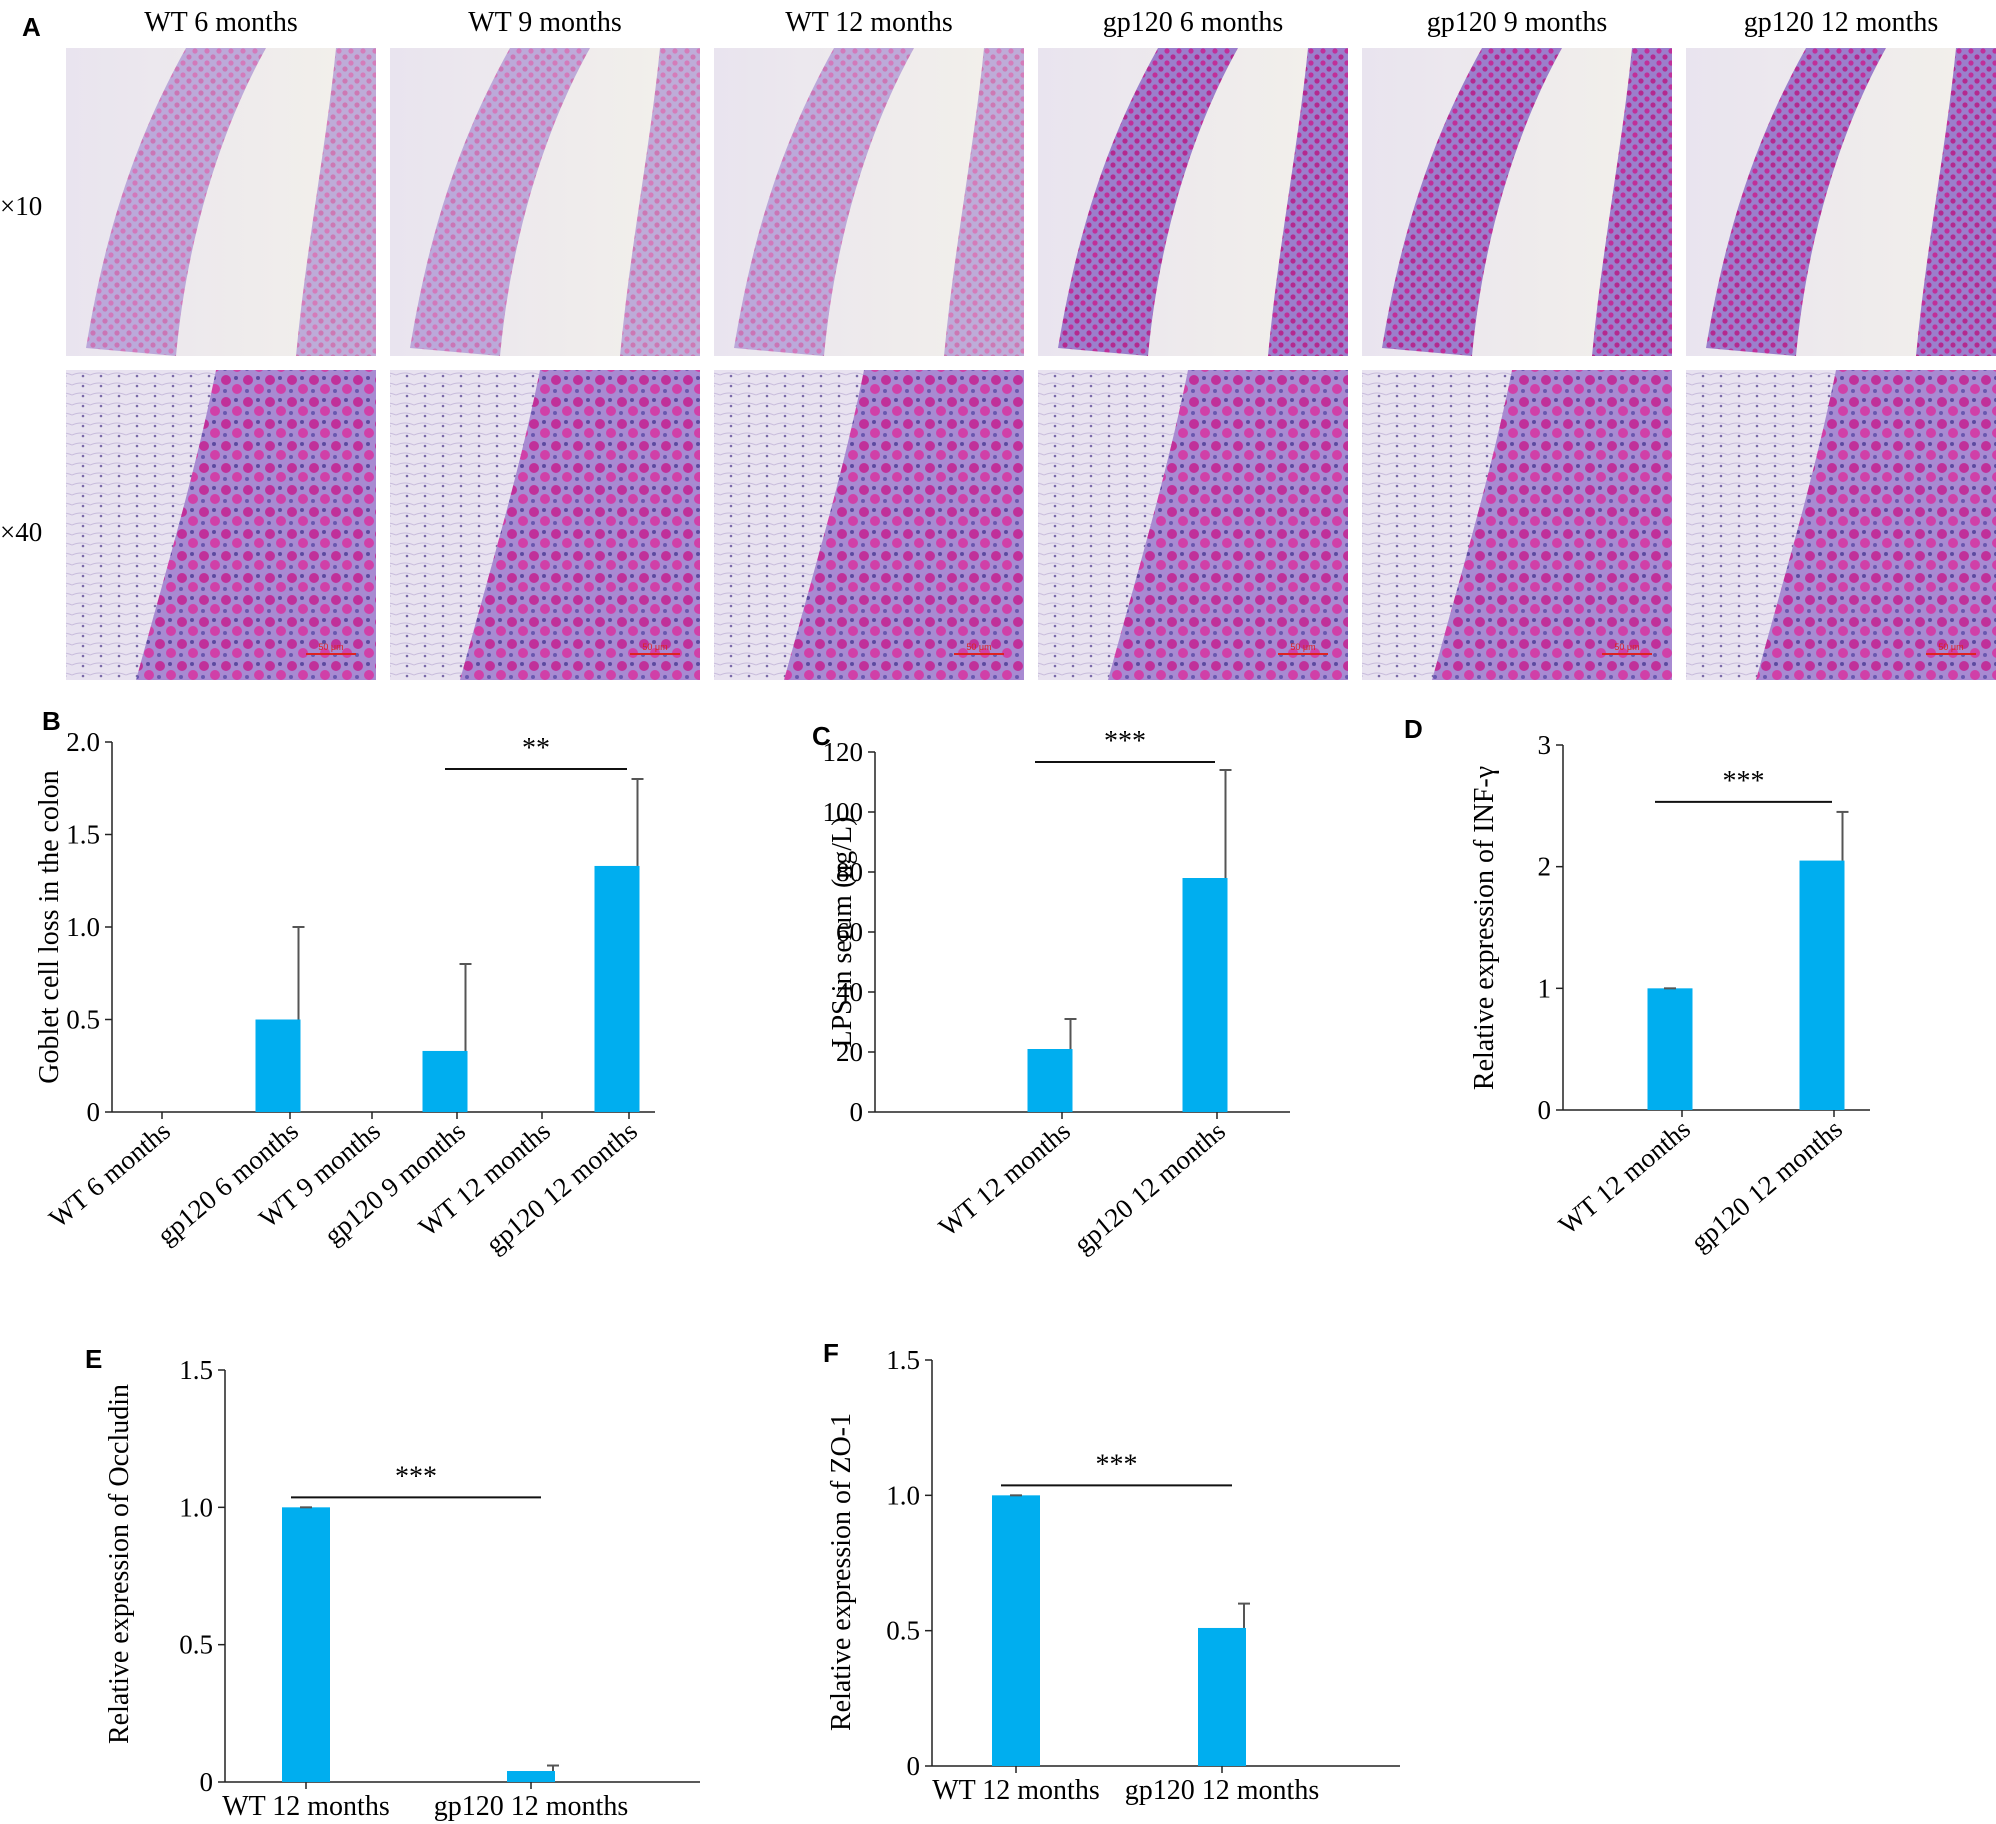 This screenshot has width=1996, height=1824. Describe the element at coordinates (544, 22) in the screenshot. I see `column-header: WT 9 months` at that location.